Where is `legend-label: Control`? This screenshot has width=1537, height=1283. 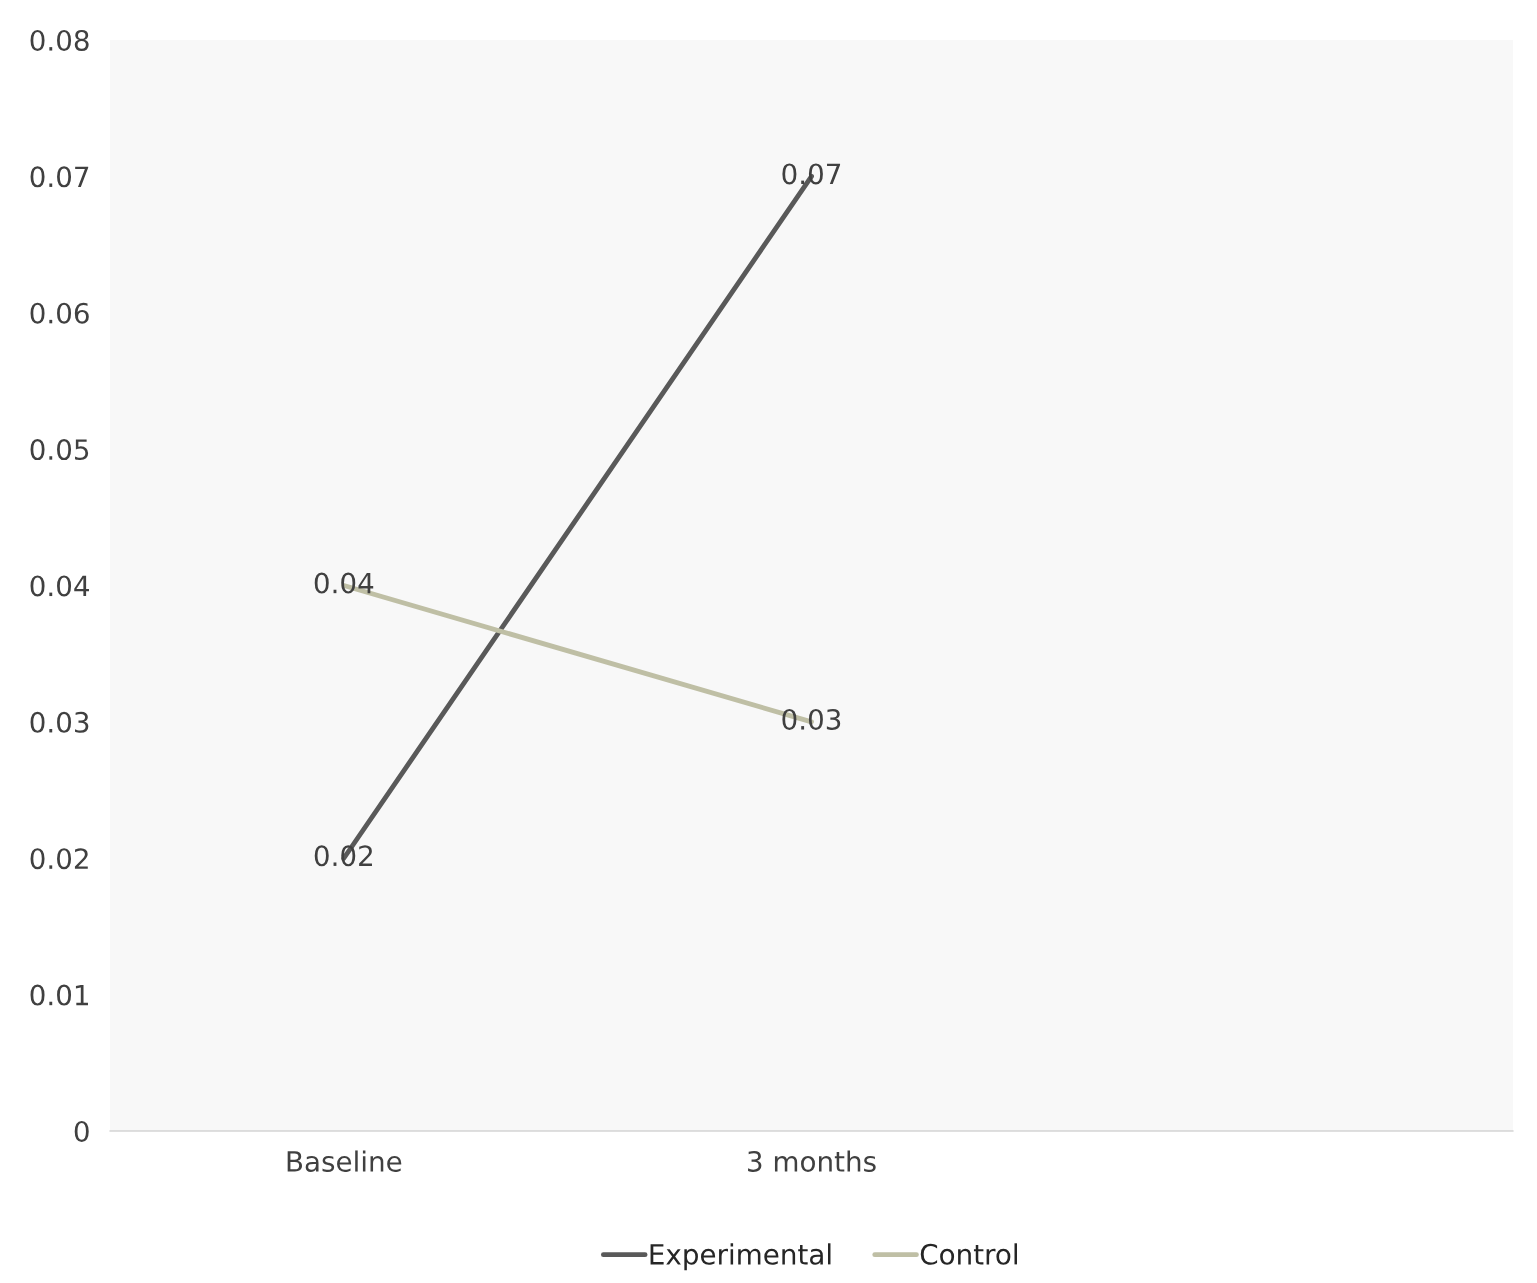 legend-label: Control is located at coordinates (968, 1254).